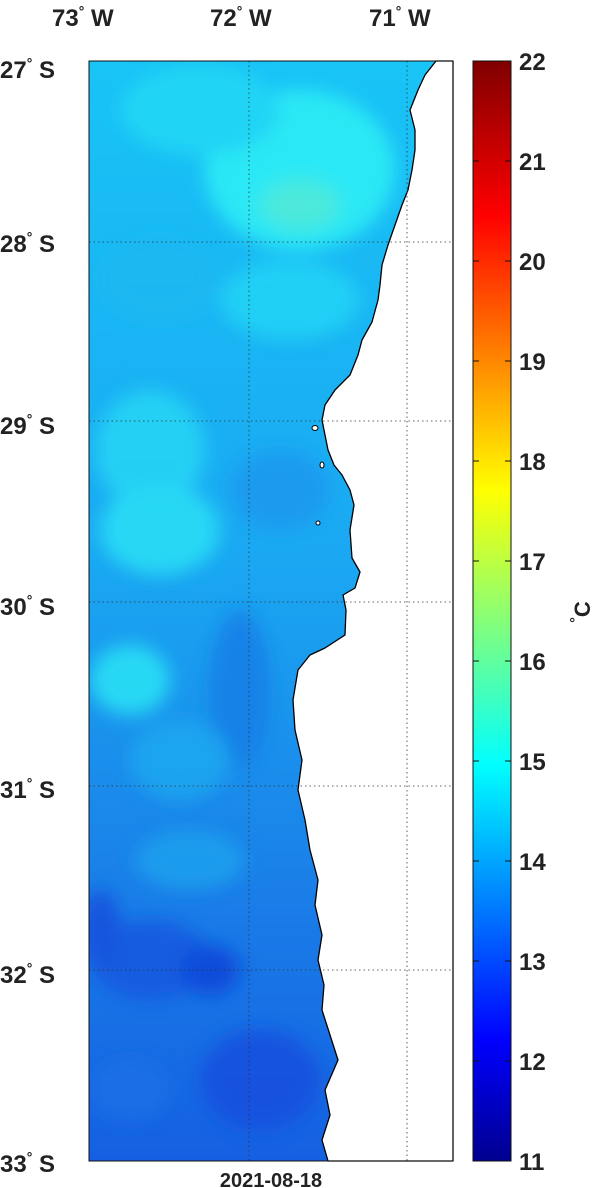 The height and width of the screenshot is (1188, 593). I want to click on lon-label-72: 72° W, so click(241, 17).